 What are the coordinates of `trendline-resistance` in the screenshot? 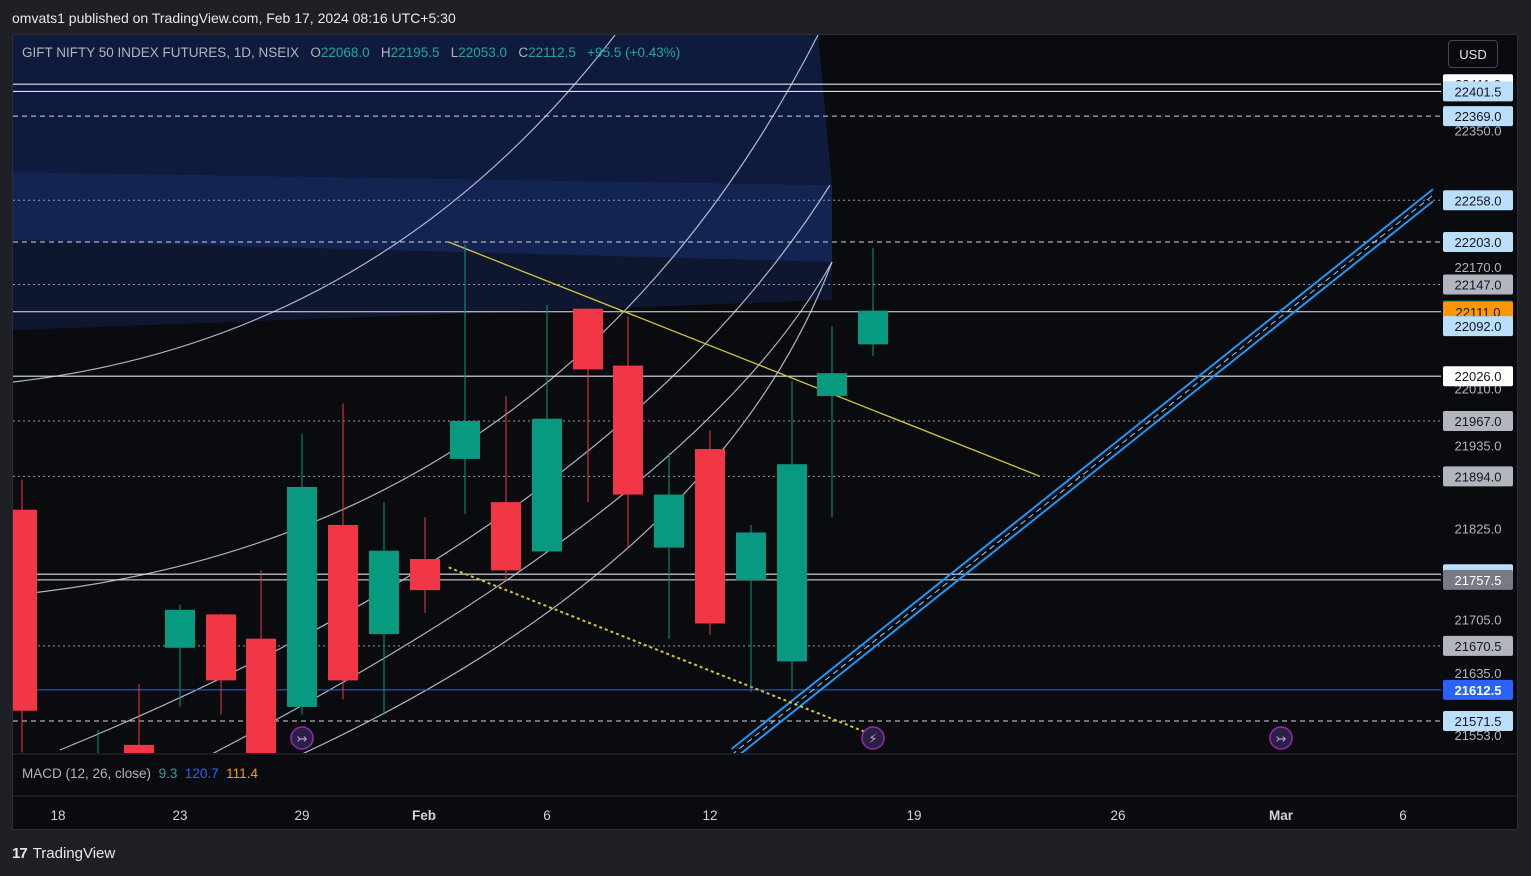 It's located at (744, 359).